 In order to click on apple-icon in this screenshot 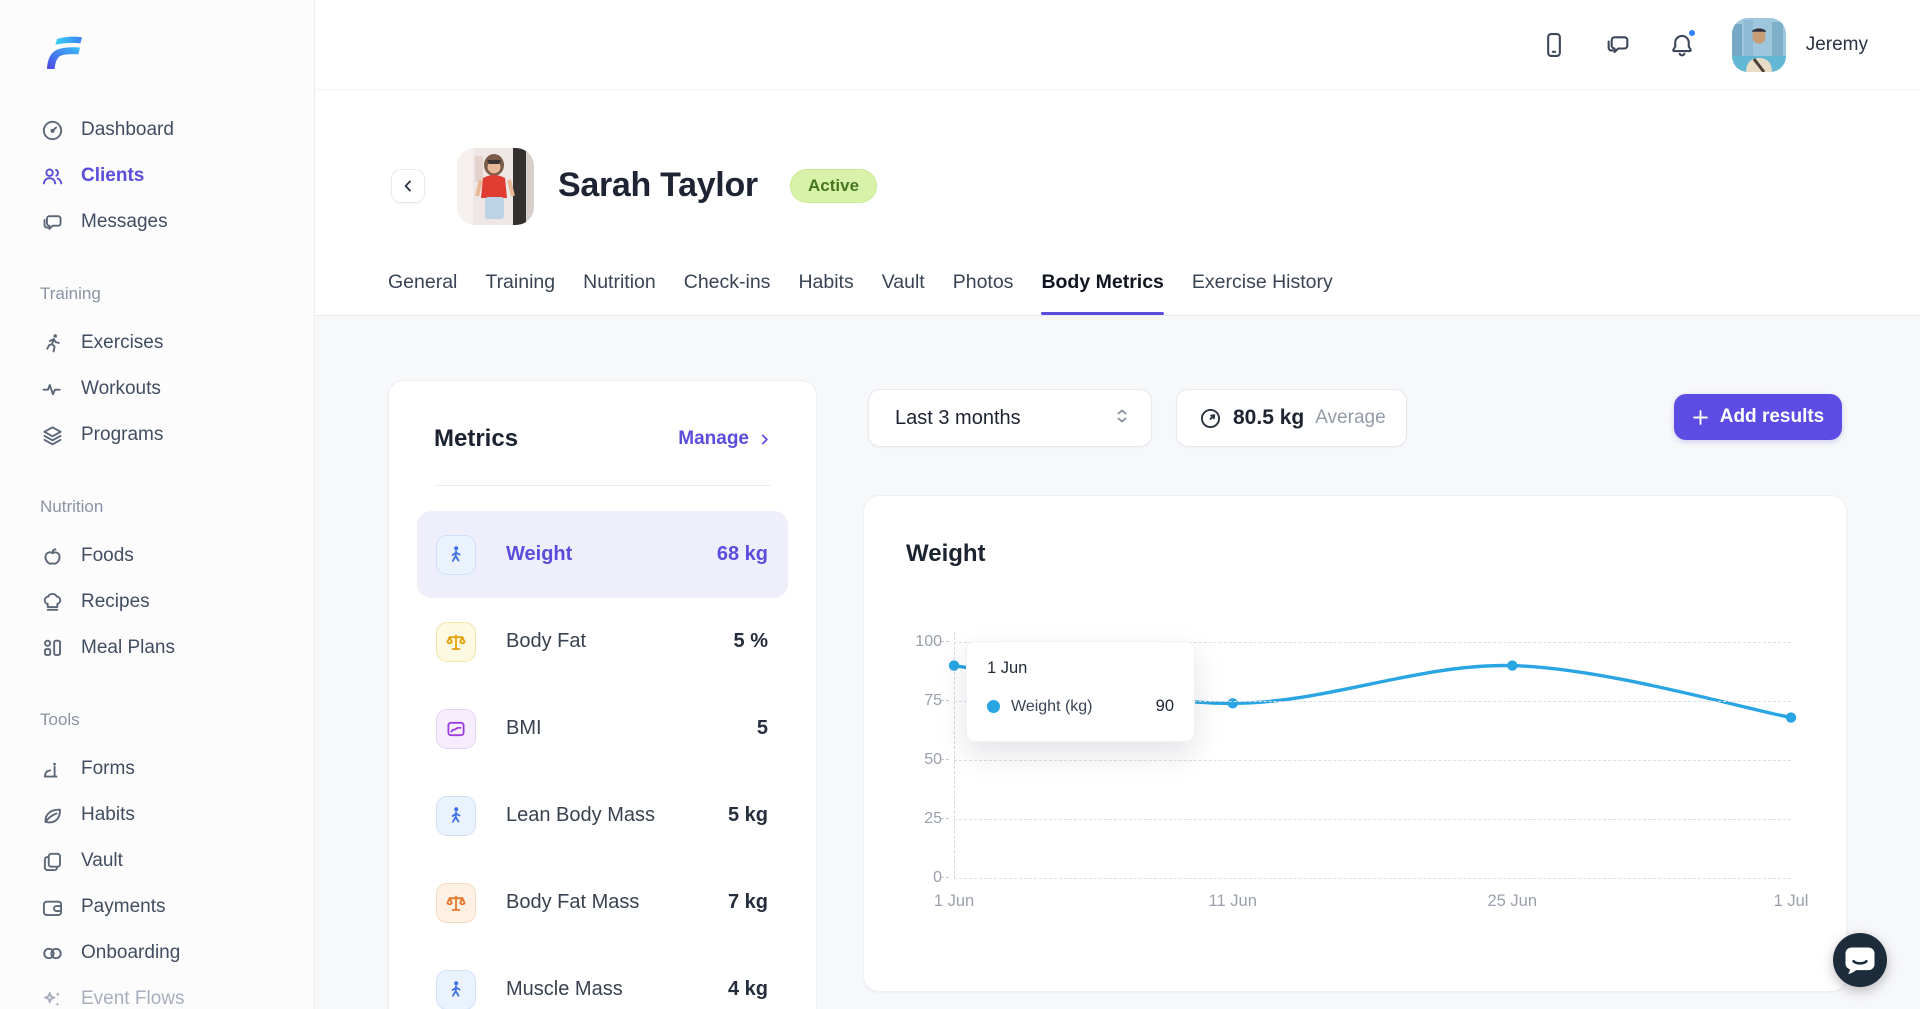, I will do `click(52, 556)`.